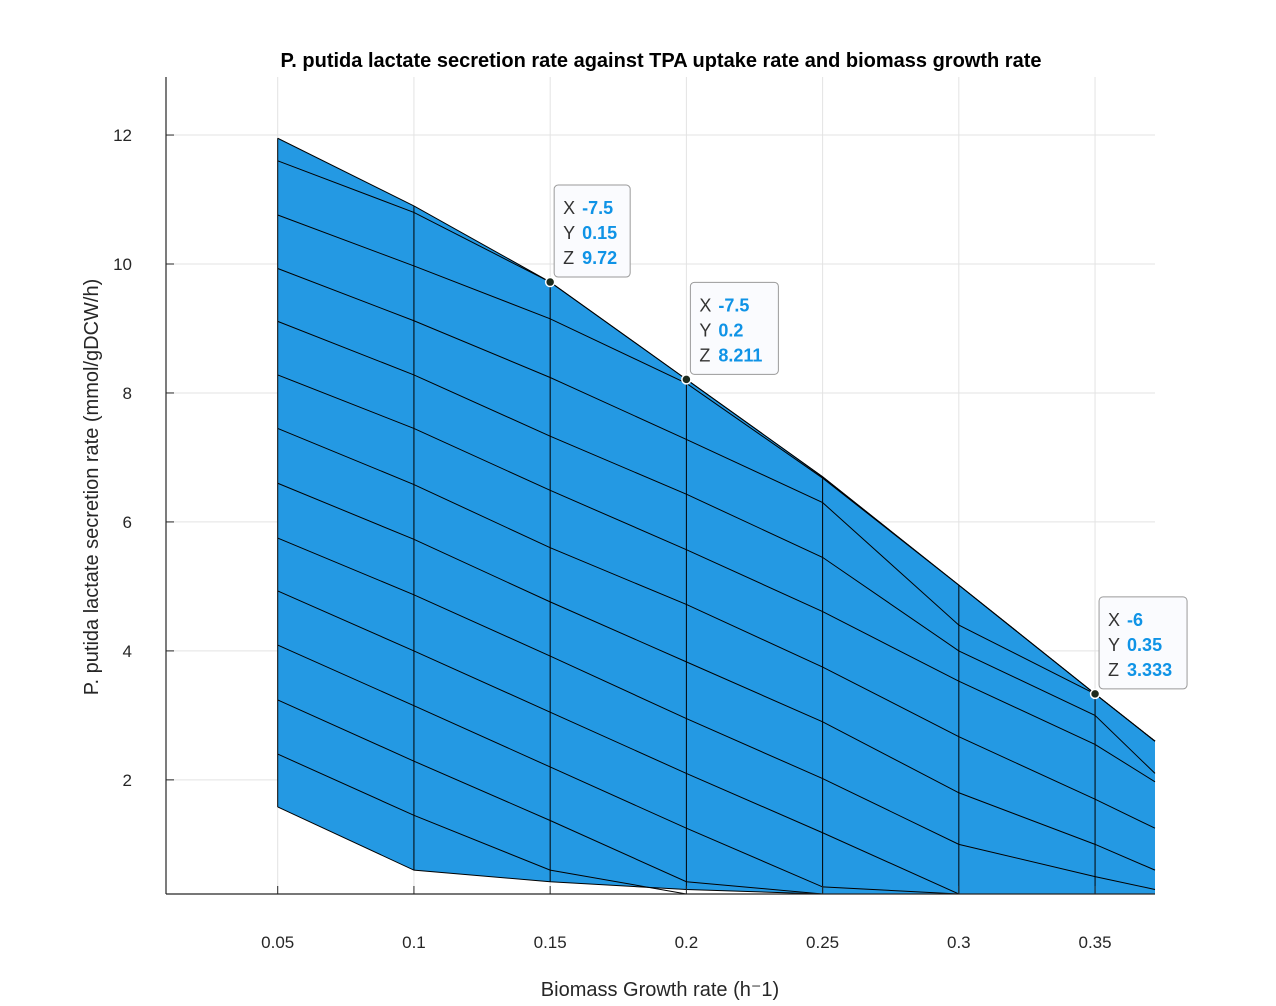 The width and height of the screenshot is (1276, 1006). Describe the element at coordinates (959, 942) in the screenshot. I see `x-tick-label-5: 0.3` at that location.